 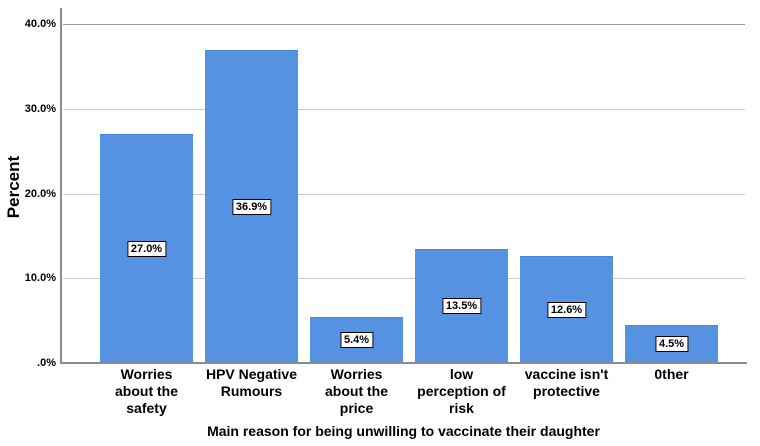 I want to click on bar-value-label: 5.4%, so click(x=356, y=340).